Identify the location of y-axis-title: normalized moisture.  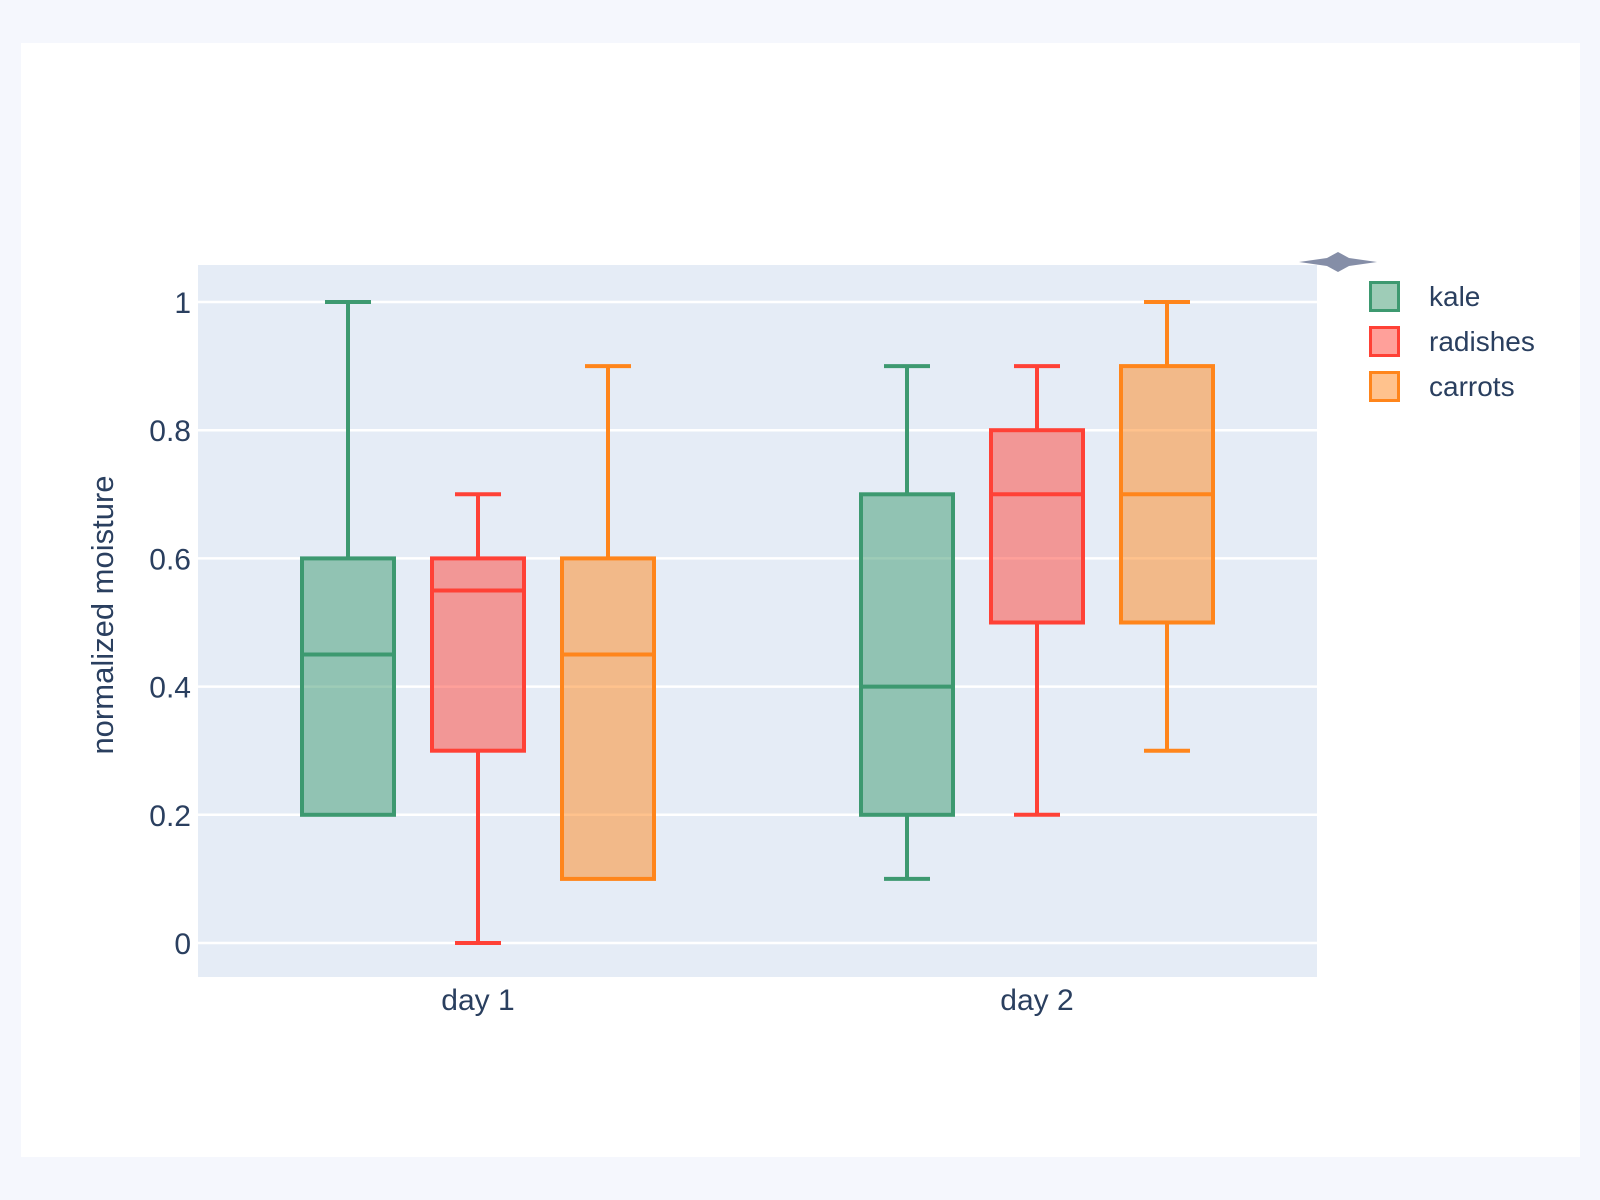
(102, 615).